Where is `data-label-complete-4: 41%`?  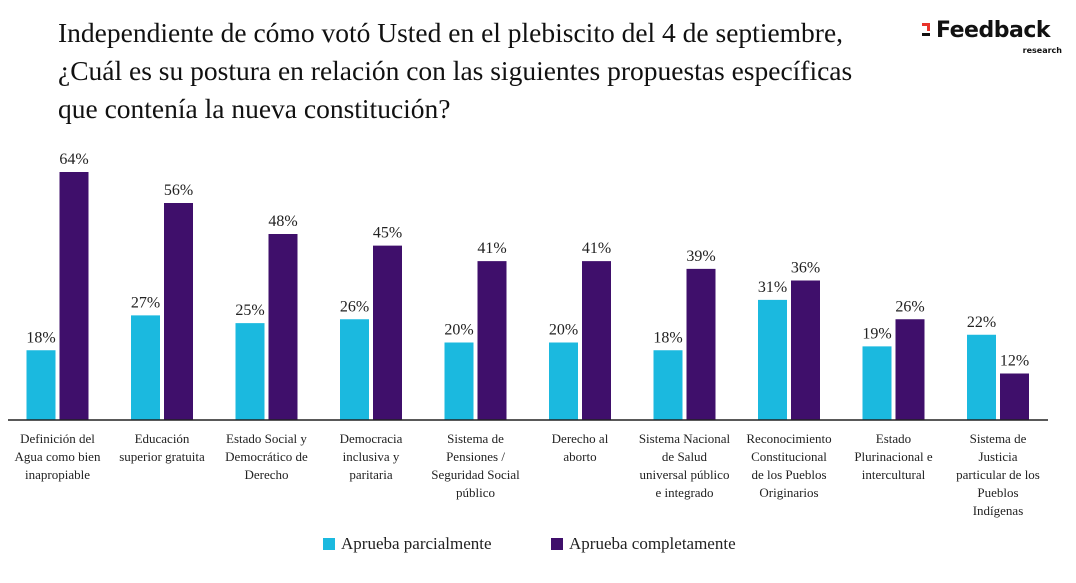
data-label-complete-4: 41% is located at coordinates (491, 248).